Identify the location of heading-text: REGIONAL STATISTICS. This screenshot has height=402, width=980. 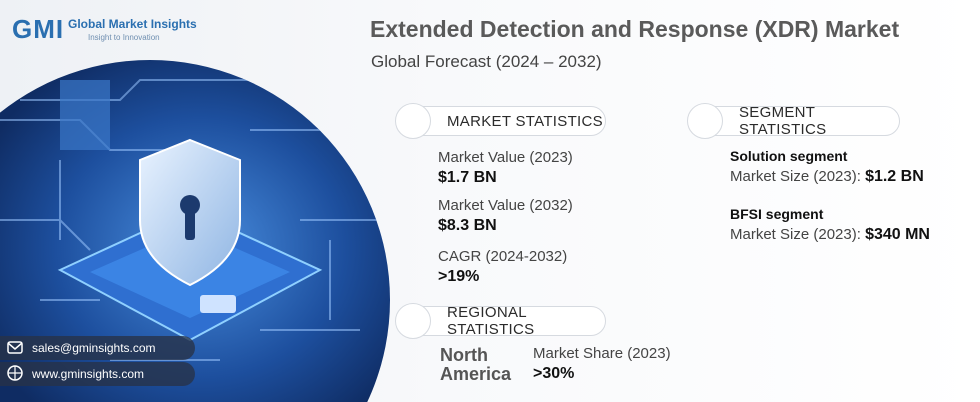
(491, 321).